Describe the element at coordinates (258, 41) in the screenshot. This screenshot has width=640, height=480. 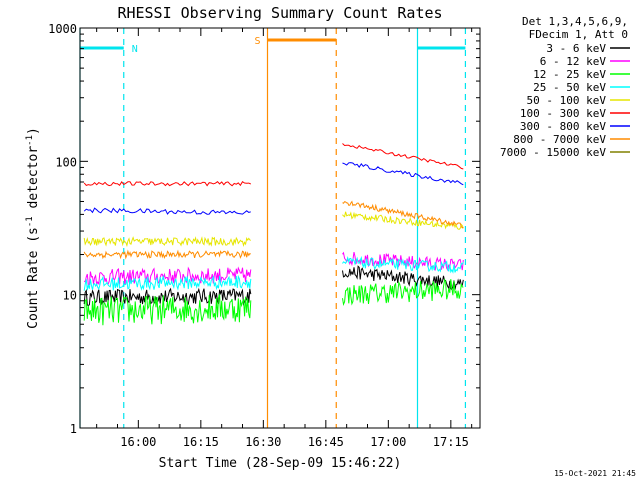
I see `saa-label: S` at that location.